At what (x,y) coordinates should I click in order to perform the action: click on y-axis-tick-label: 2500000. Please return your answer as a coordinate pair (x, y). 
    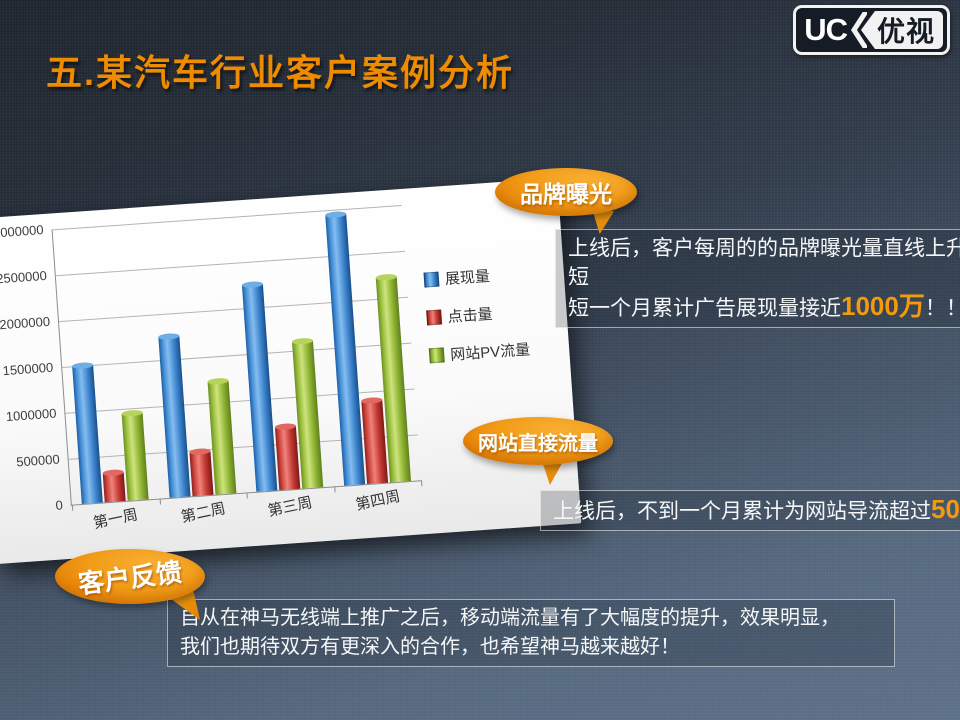
    Looking at the image, I should click on (24, 277).